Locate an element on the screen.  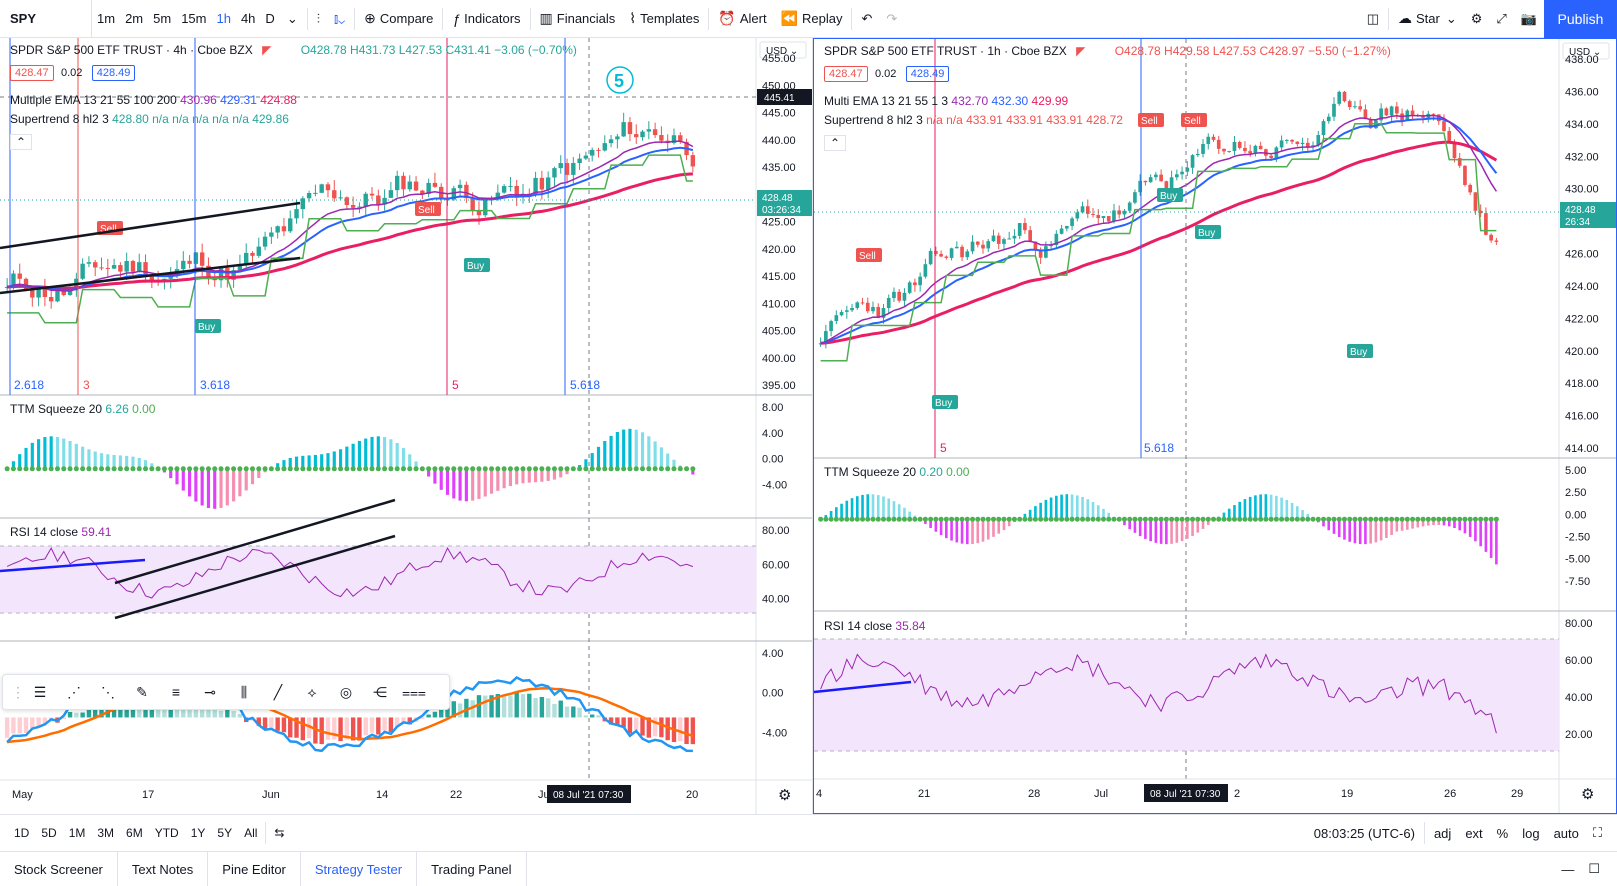
candles-icon: ⫼ is located at coordinates (244, 691).